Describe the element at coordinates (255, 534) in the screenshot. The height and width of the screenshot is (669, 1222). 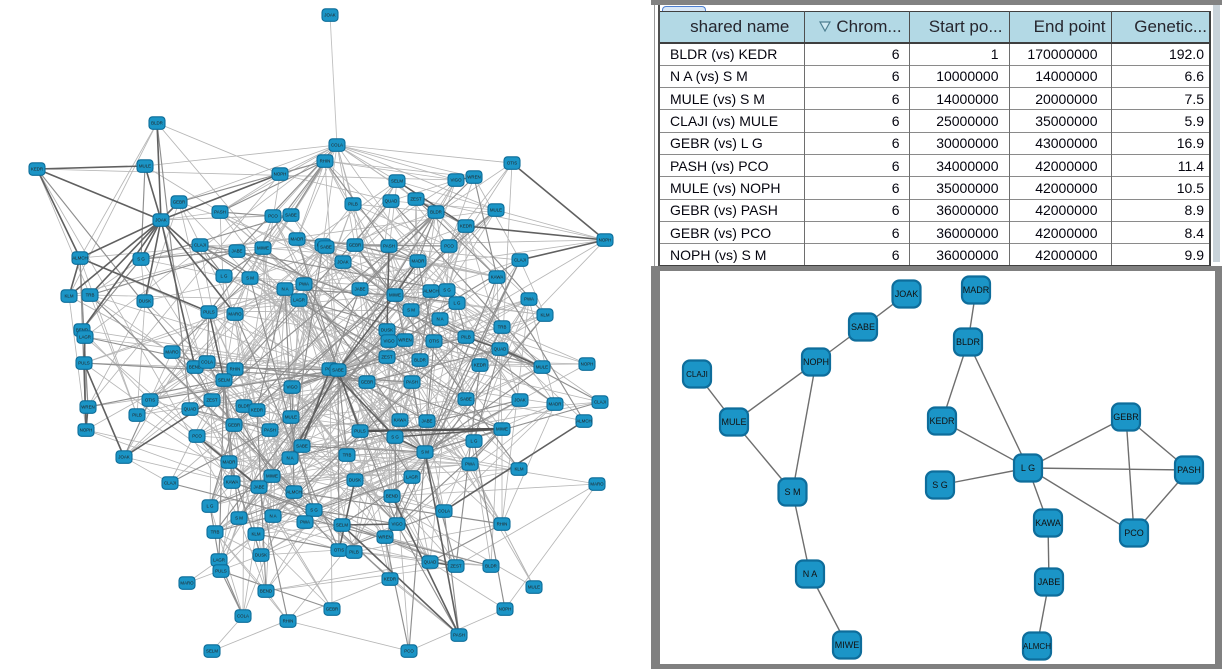
I see `svg-text: KLM` at that location.